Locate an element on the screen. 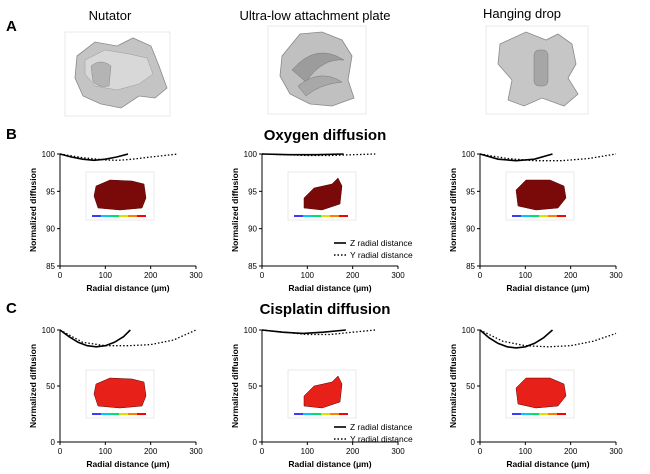  condition-title-ultra-low: Ultra-low attachment plate is located at coordinates (315, 15).